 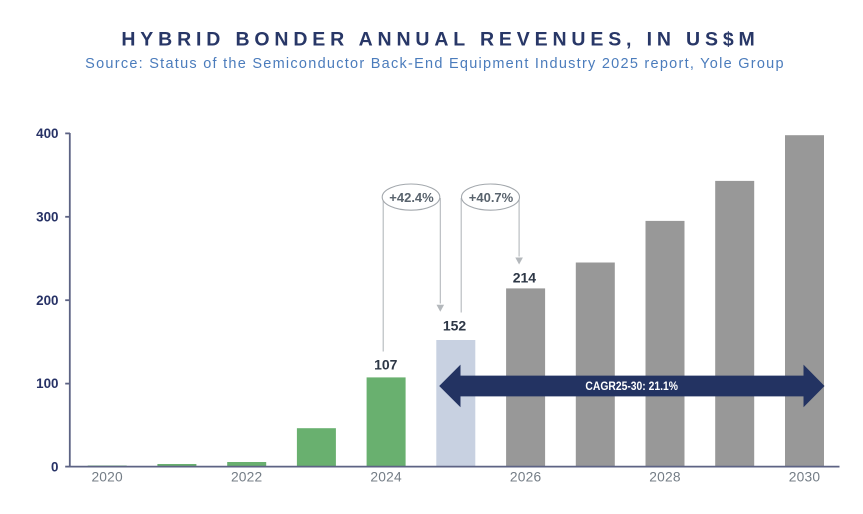 I want to click on svg-text: 2026, so click(x=526, y=477).